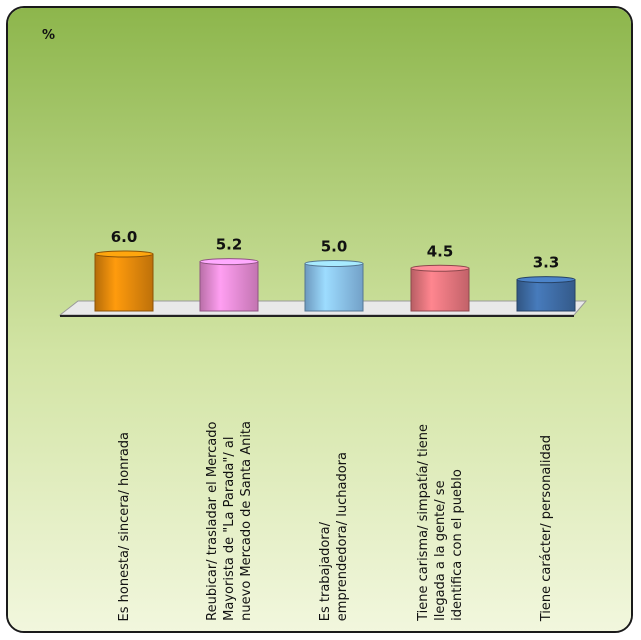  I want to click on unit-label: %, so click(49, 35).